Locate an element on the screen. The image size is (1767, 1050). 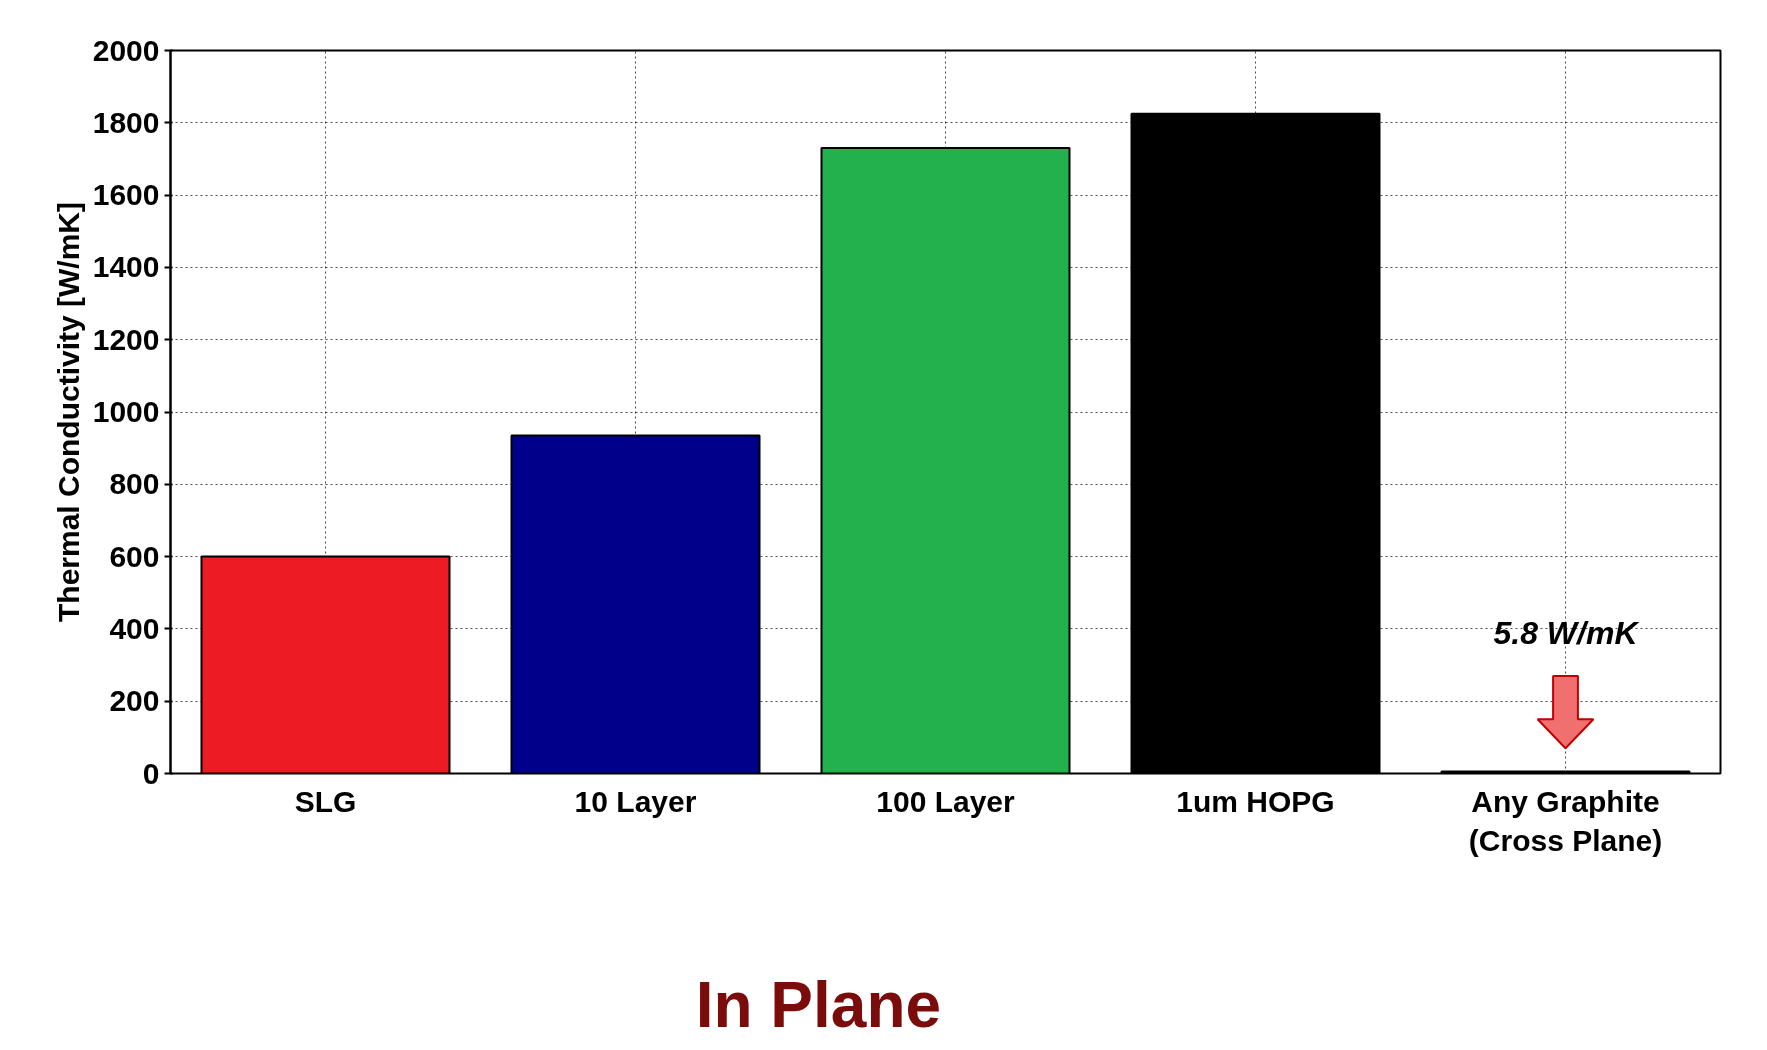
y-tick-label: 1200 is located at coordinates (126, 339).